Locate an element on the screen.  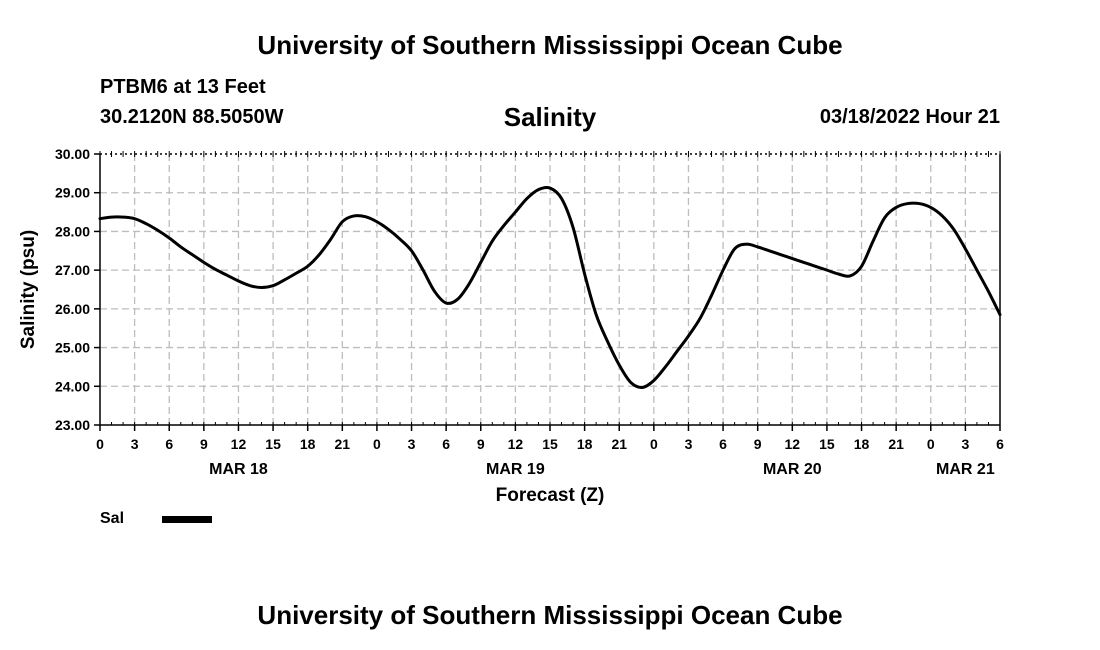
legend-label: Sal is located at coordinates (112, 518).